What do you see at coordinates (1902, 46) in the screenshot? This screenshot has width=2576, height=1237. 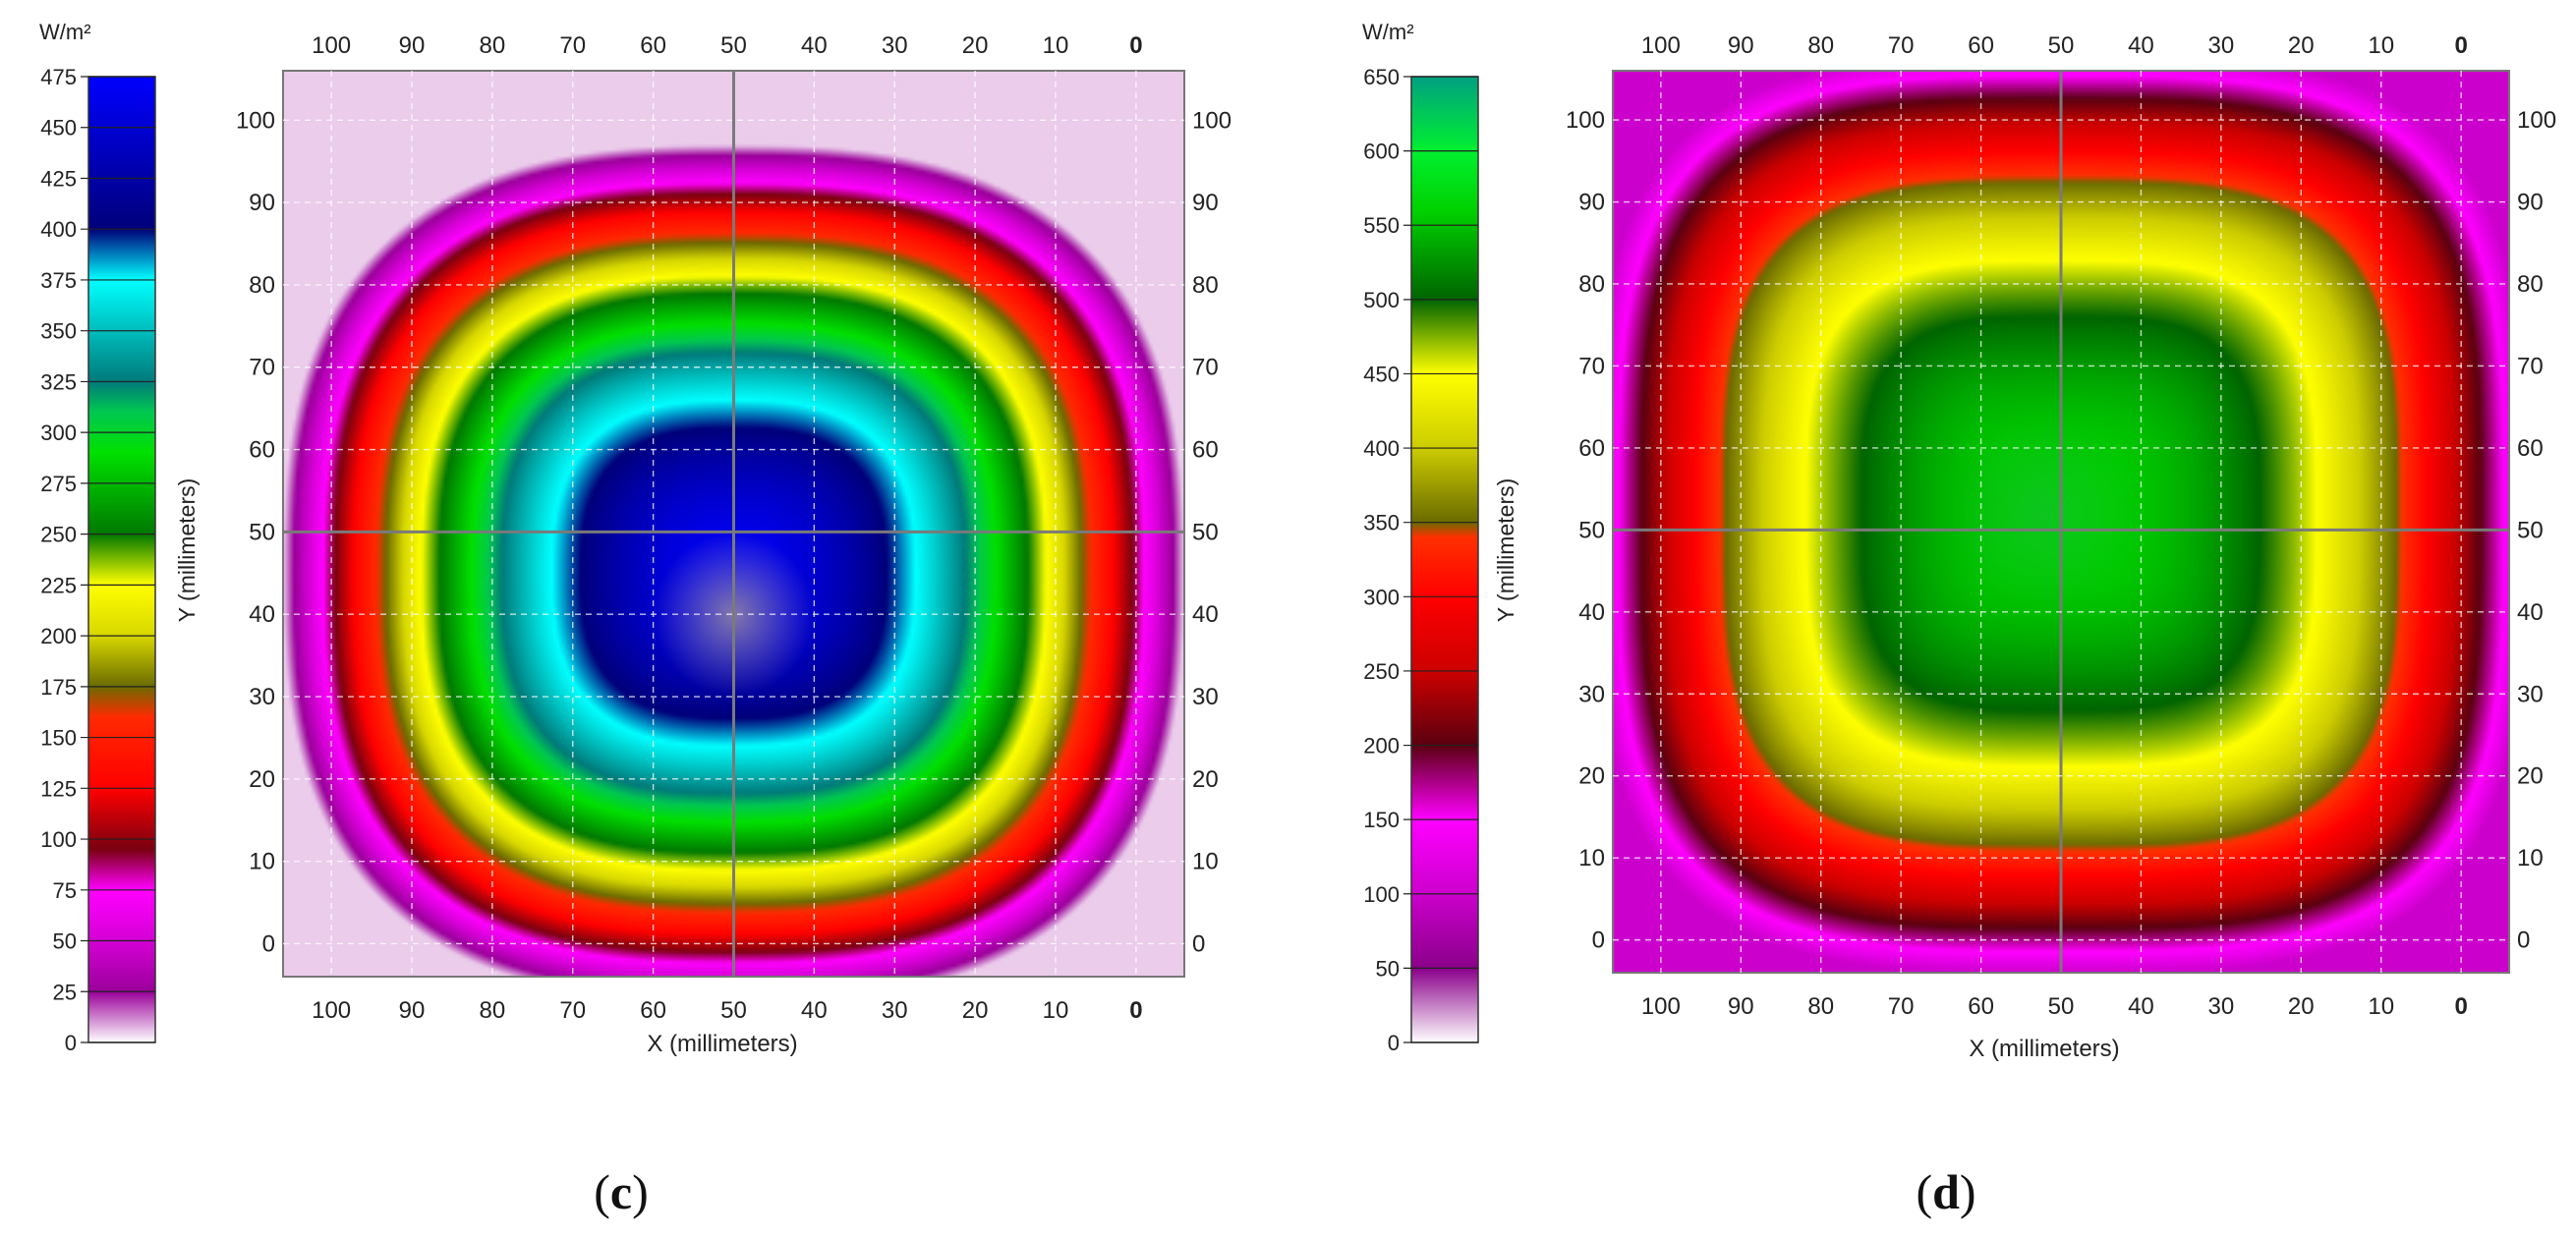 I see `x-tick-top-d: 70` at bounding box center [1902, 46].